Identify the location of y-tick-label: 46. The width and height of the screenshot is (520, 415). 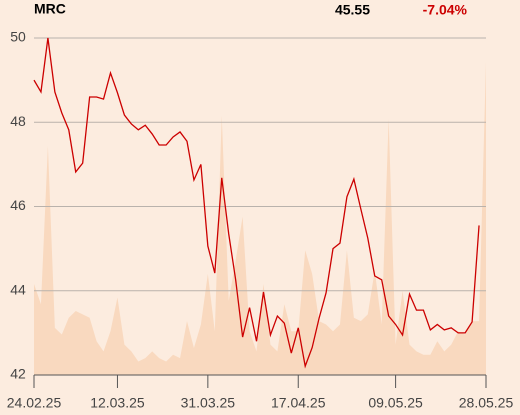
(18, 205).